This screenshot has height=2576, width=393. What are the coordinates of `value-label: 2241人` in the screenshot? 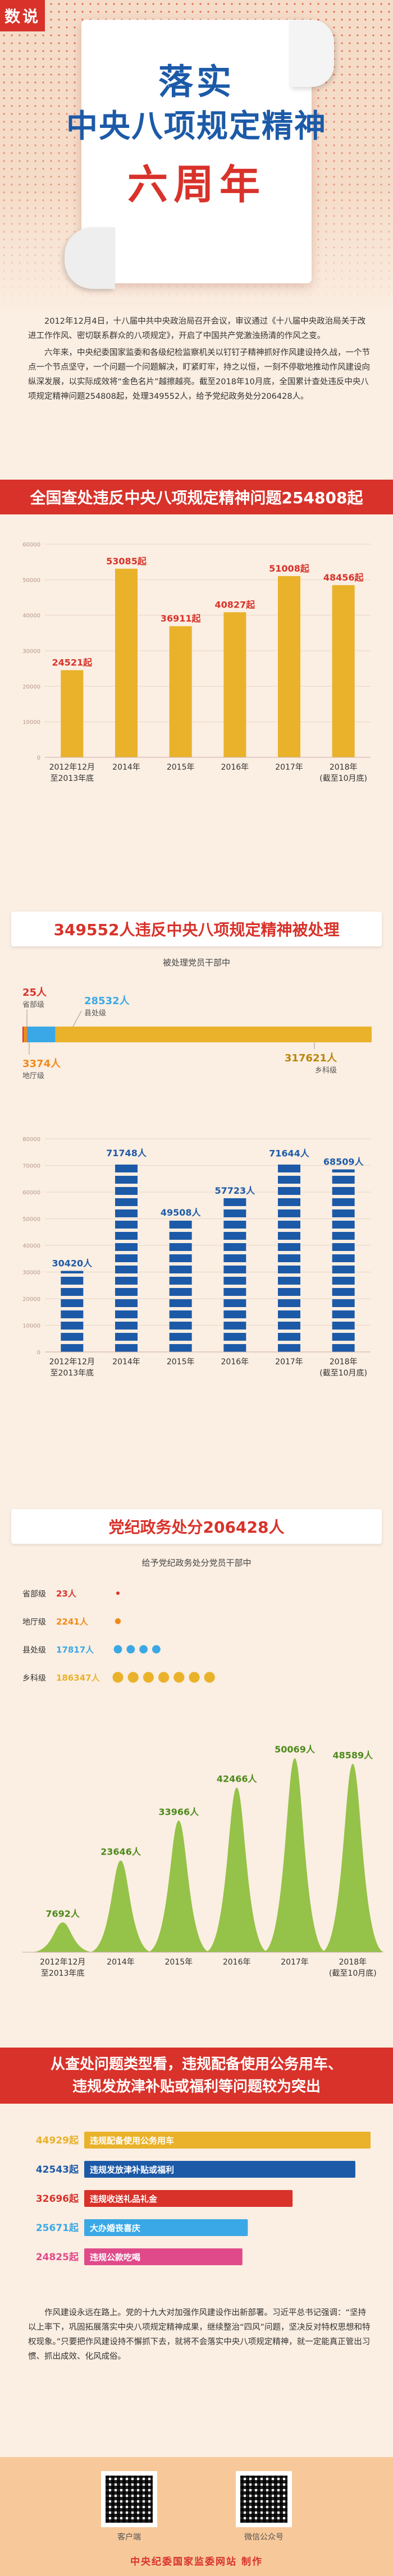 It's located at (72, 1622).